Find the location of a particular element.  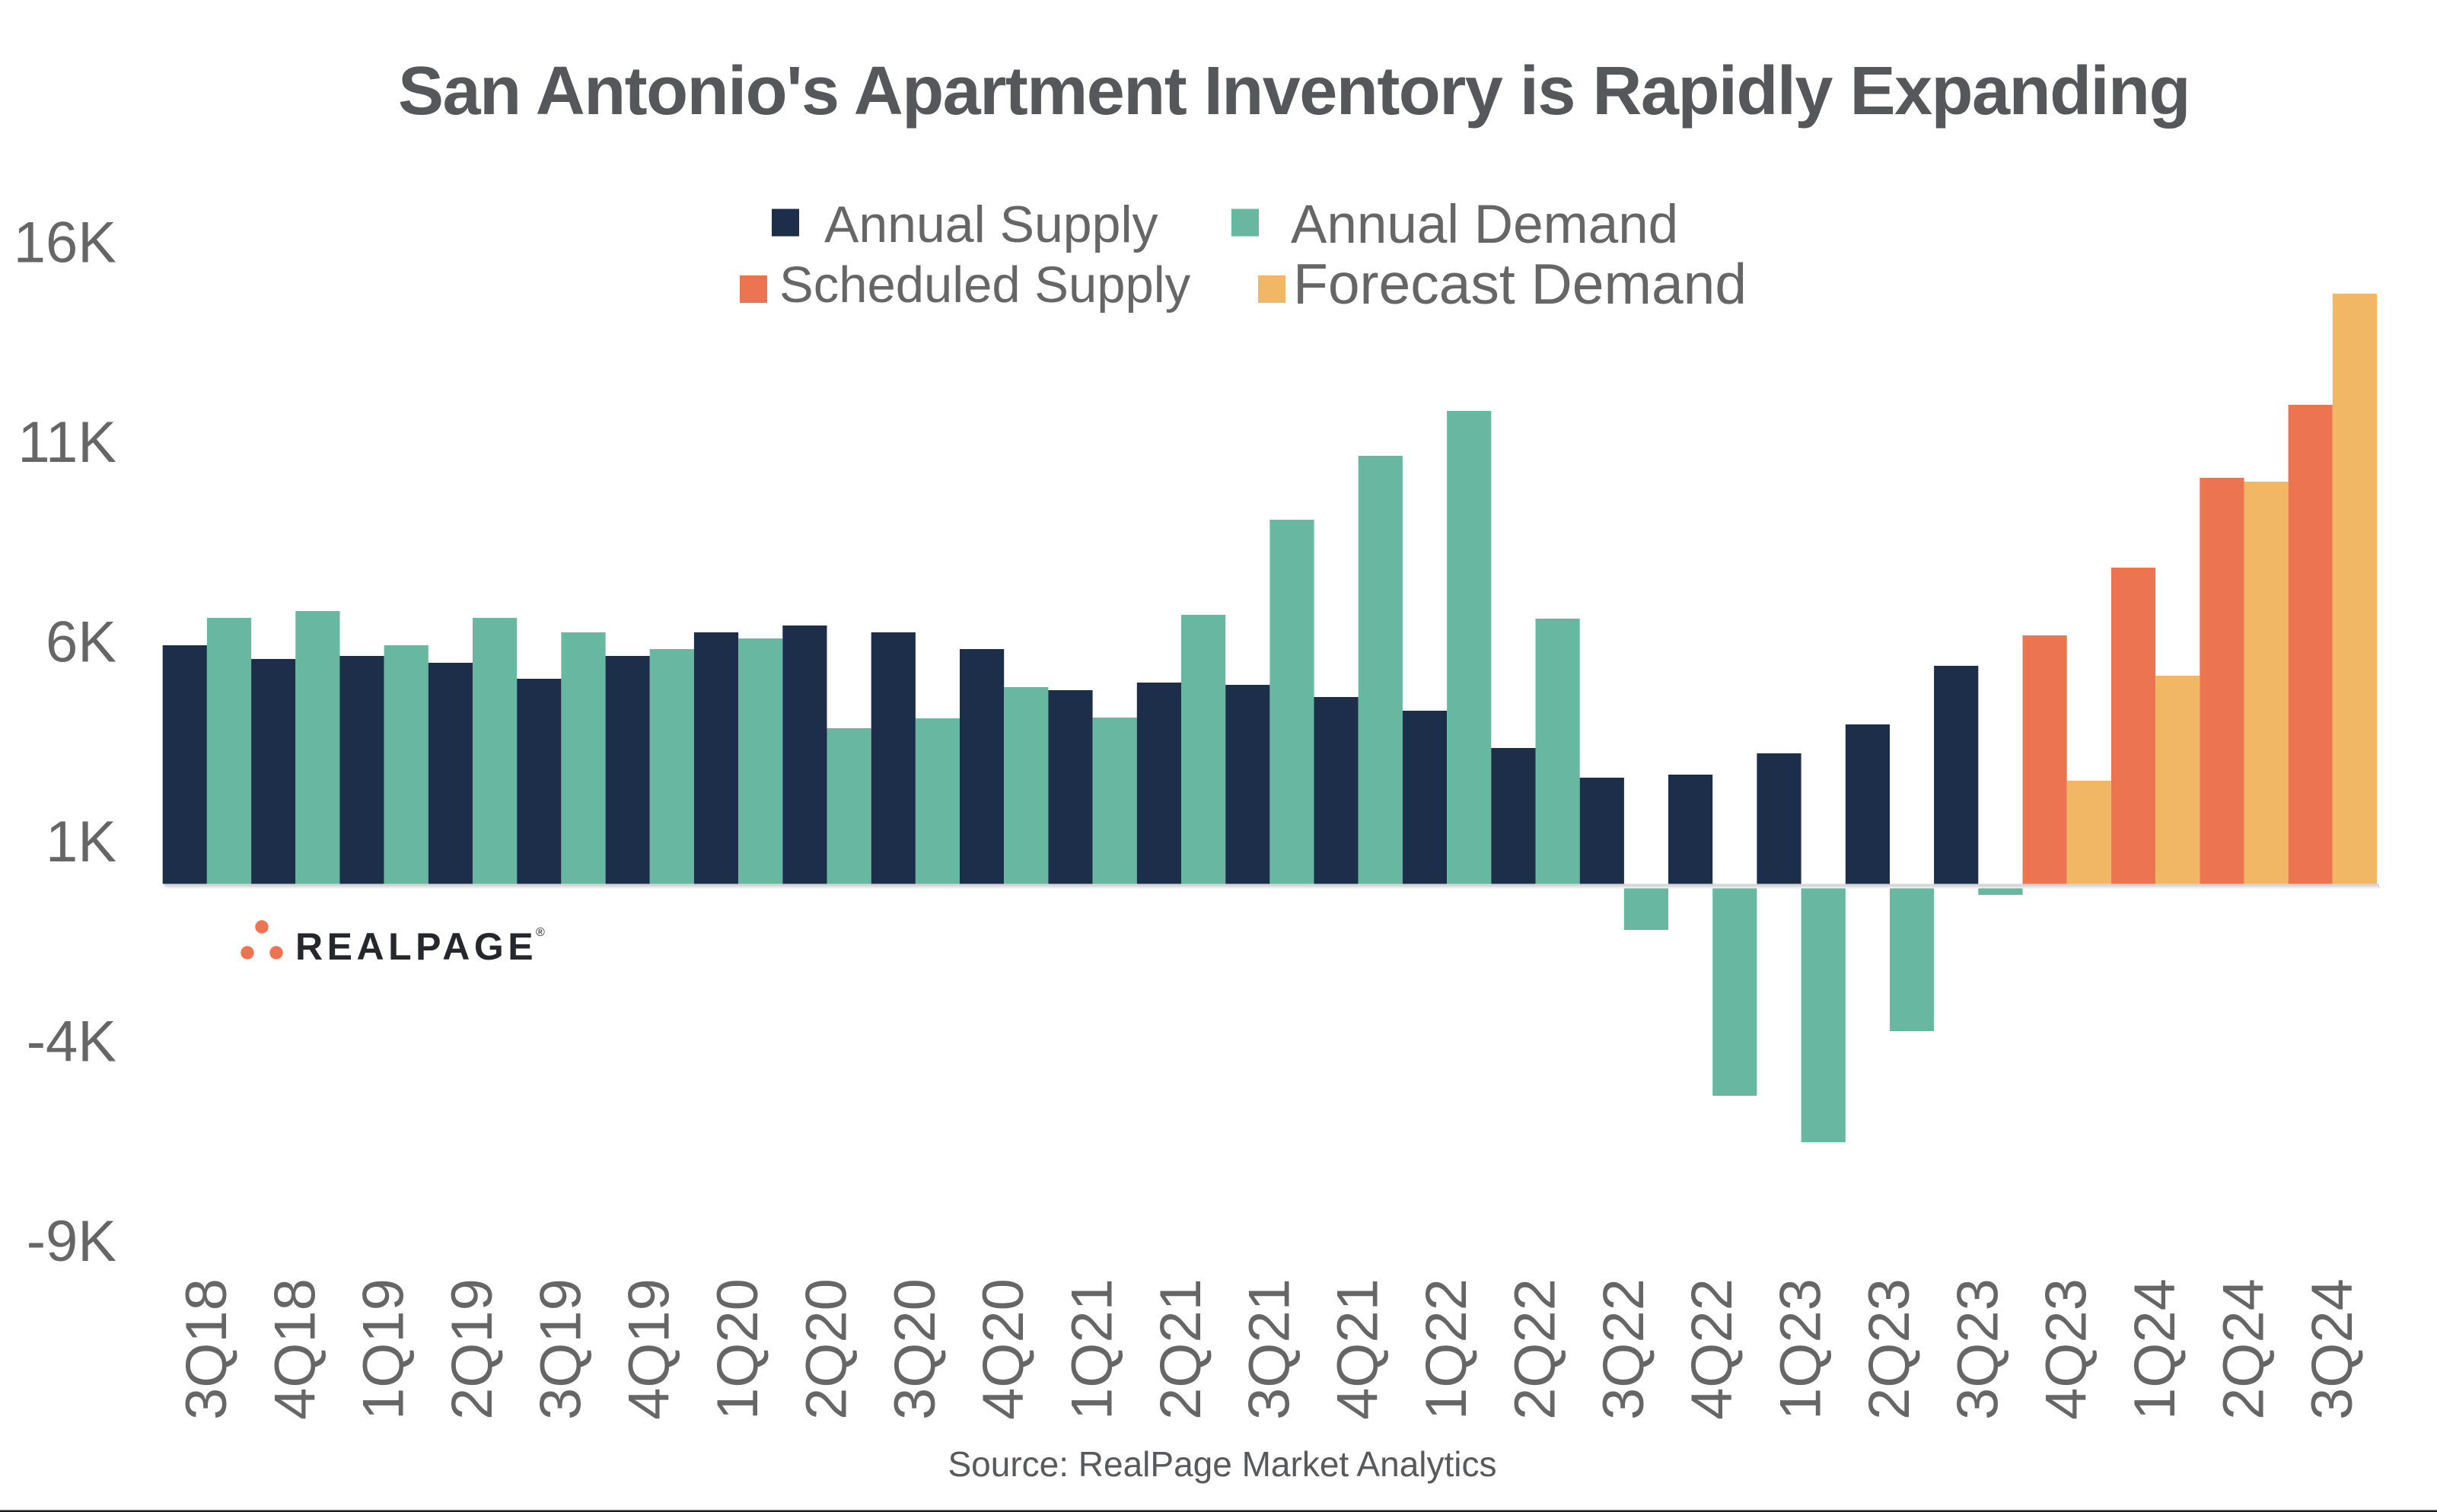

svg-text: 1K is located at coordinates (81, 842).